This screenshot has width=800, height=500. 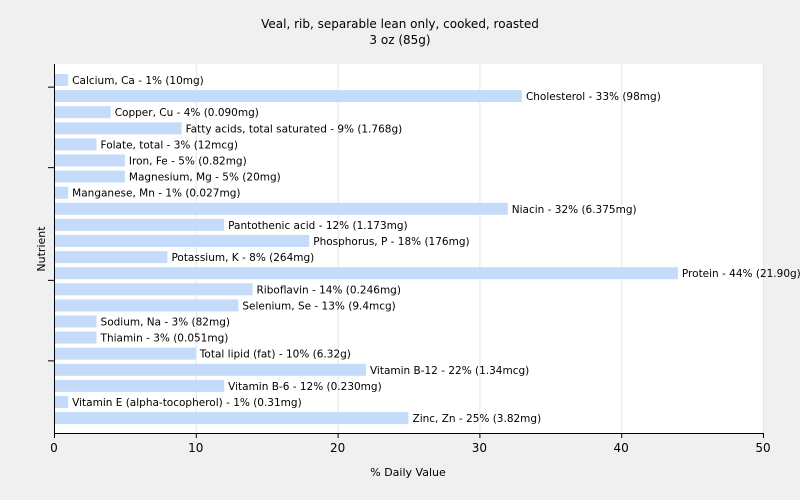 What do you see at coordinates (138, 81) in the screenshot?
I see `bar-label: Calcium, Ca - 1% (10mg)` at bounding box center [138, 81].